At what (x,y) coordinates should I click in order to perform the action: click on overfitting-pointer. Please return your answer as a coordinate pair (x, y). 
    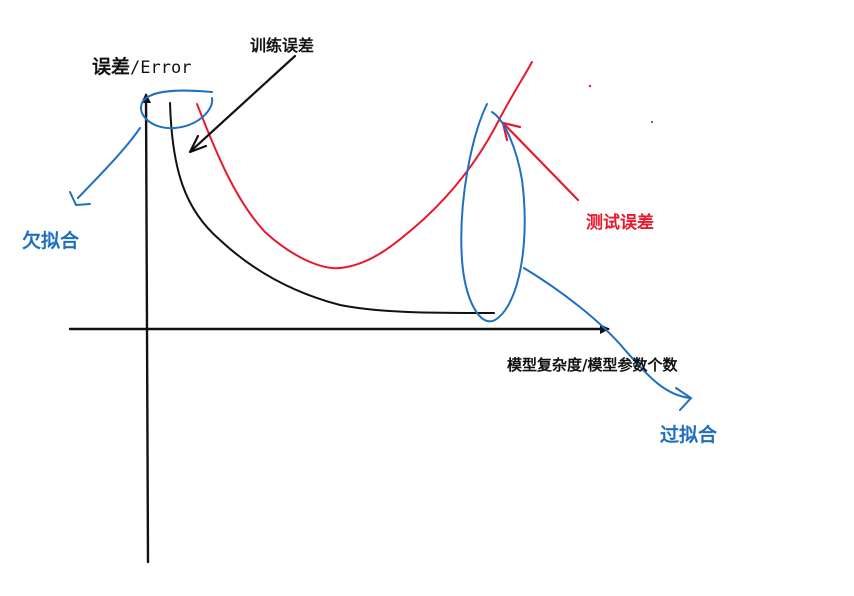
    Looking at the image, I should click on (607, 333).